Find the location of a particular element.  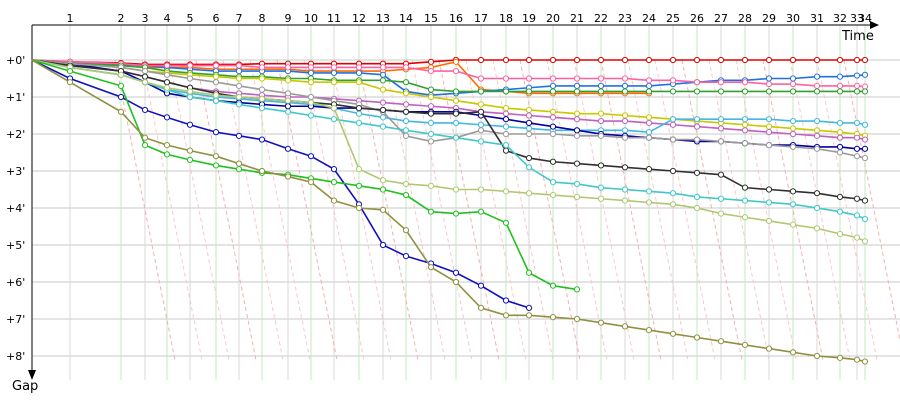

x-tick-label: 33 is located at coordinates (857, 18).